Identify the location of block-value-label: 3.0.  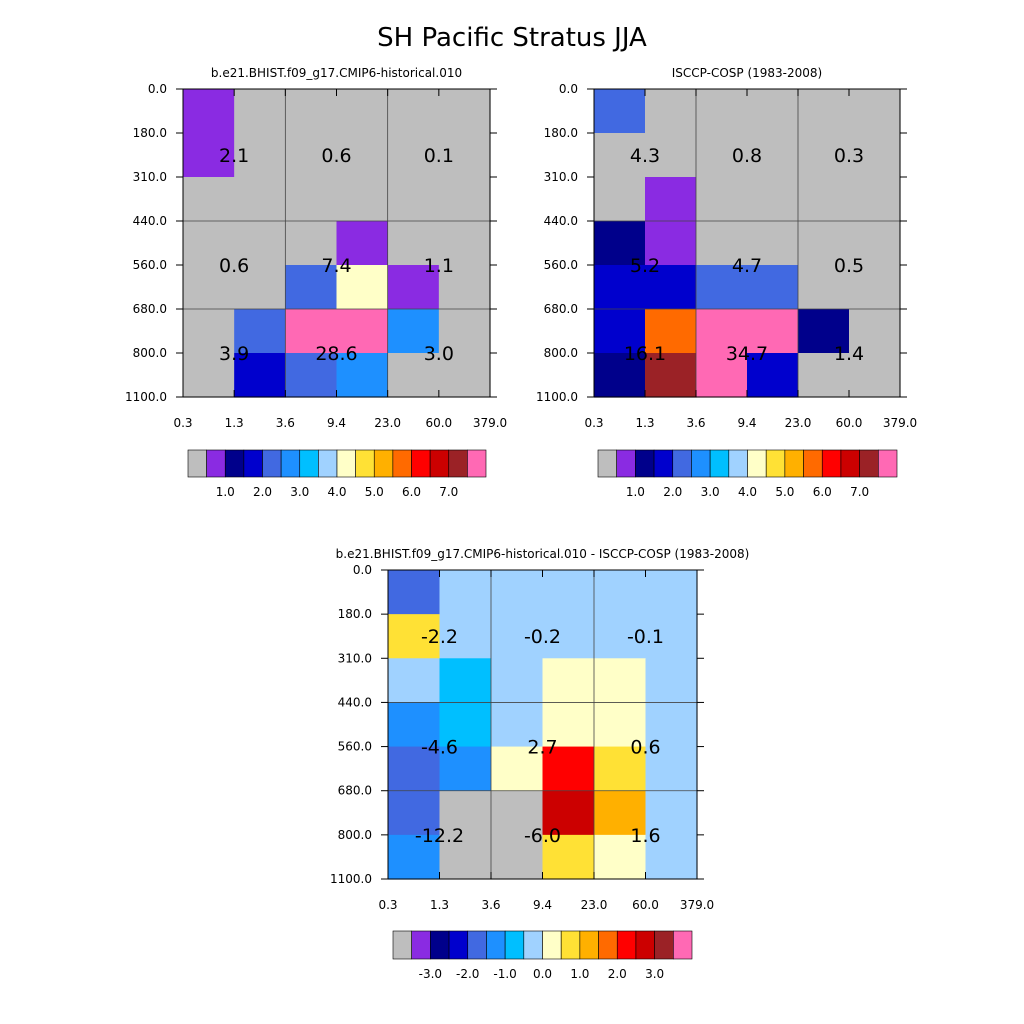
(439, 354).